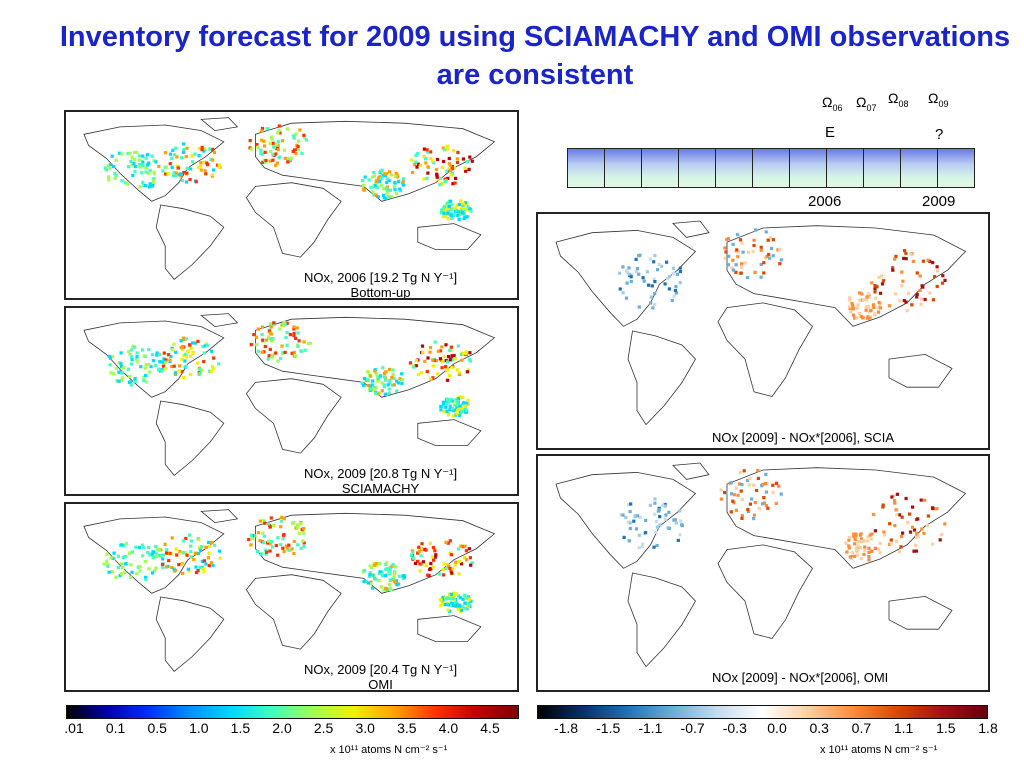 The width and height of the screenshot is (1024, 768). I want to click on map-diff-omi: NOx [2009] - NOx*[2006], OMI, so click(763, 573).